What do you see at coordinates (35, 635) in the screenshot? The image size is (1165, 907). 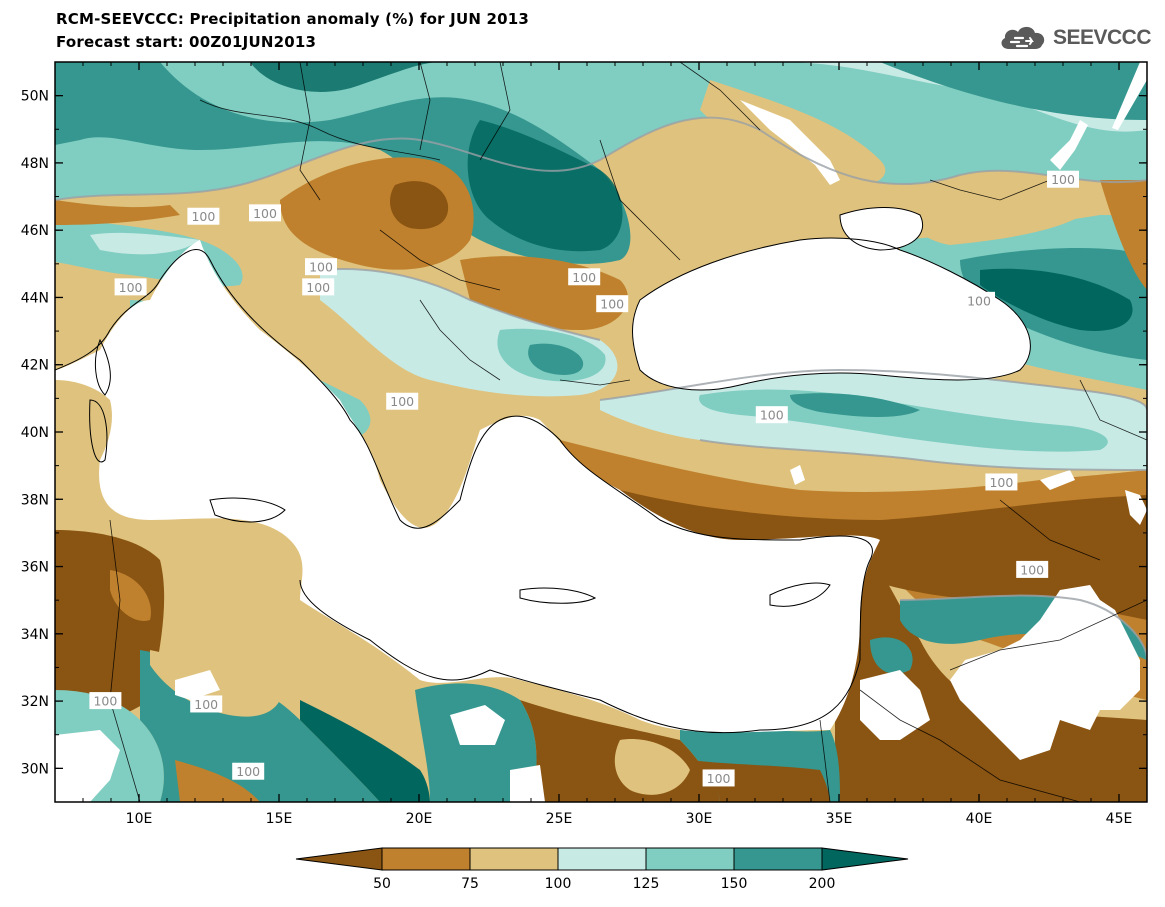 I see `lat-tick-label: 34N` at bounding box center [35, 635].